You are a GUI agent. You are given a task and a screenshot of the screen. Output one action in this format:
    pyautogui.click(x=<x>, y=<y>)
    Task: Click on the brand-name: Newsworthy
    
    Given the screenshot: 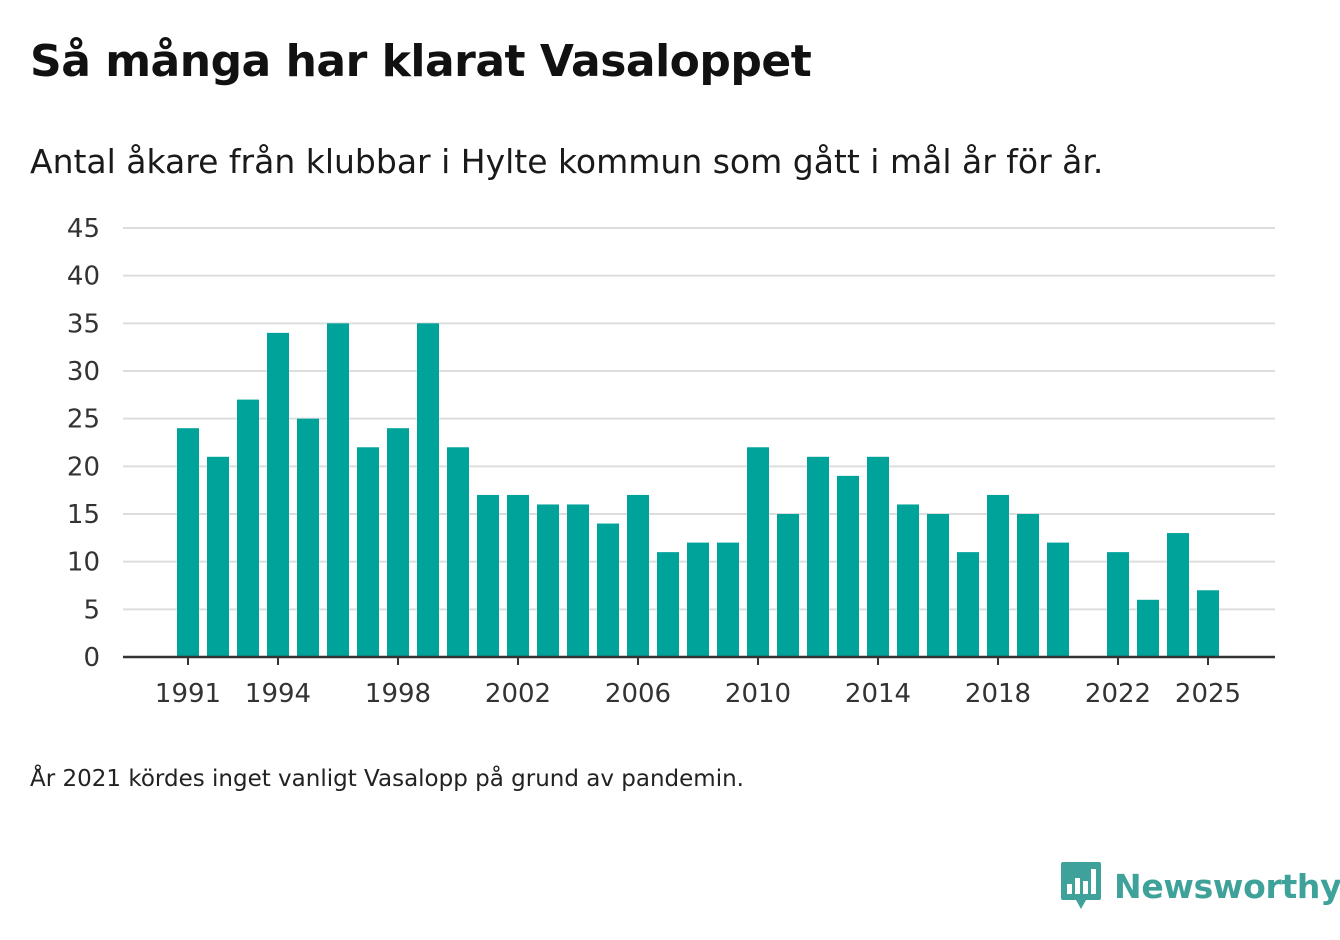 What is the action you would take?
    pyautogui.click(x=1227, y=886)
    